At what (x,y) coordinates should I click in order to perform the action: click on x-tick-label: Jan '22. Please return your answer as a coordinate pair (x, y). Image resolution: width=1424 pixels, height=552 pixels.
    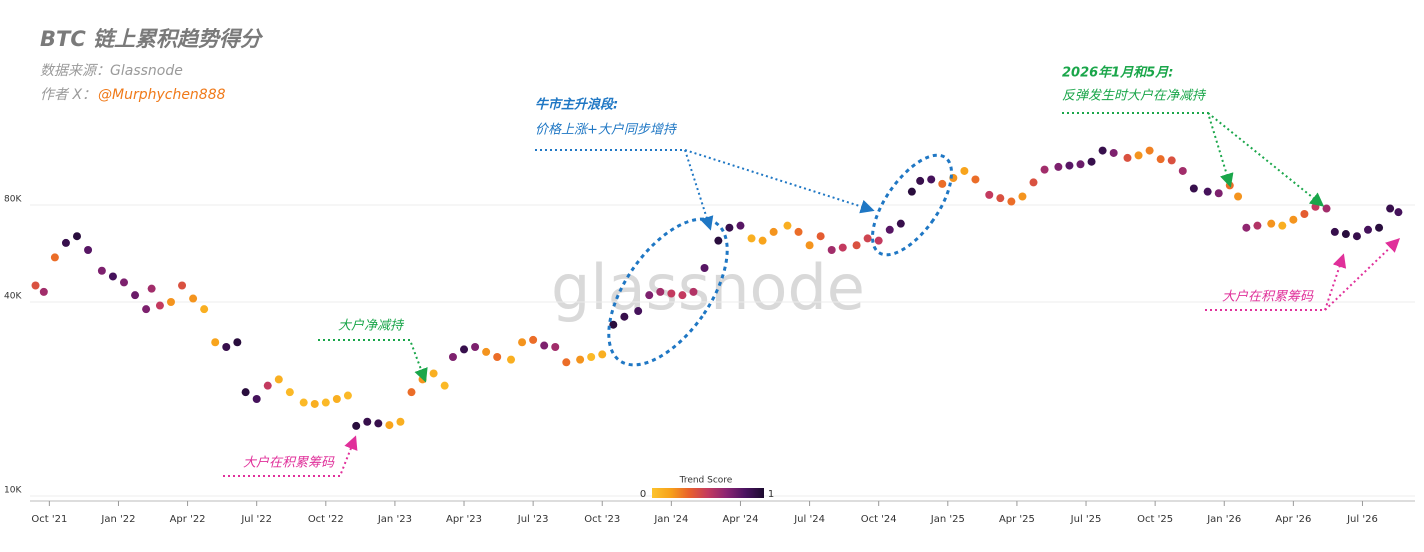
    Looking at the image, I should click on (117, 519).